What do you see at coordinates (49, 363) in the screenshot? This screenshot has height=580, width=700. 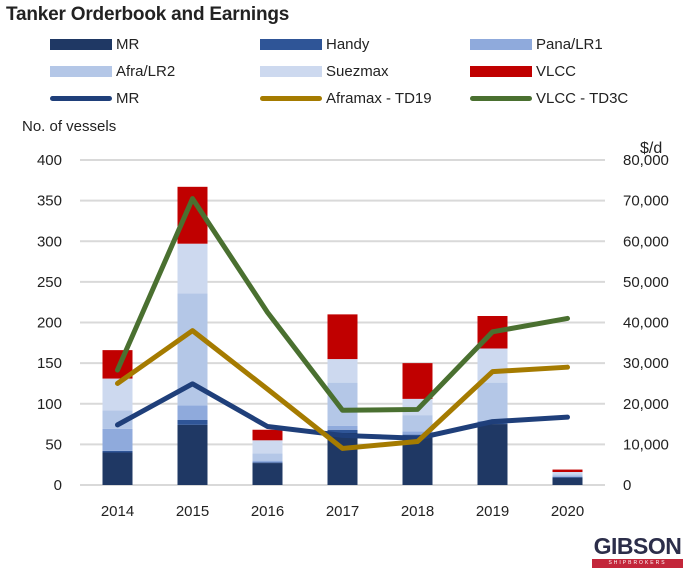 I see `y-tick-label: 150` at bounding box center [49, 363].